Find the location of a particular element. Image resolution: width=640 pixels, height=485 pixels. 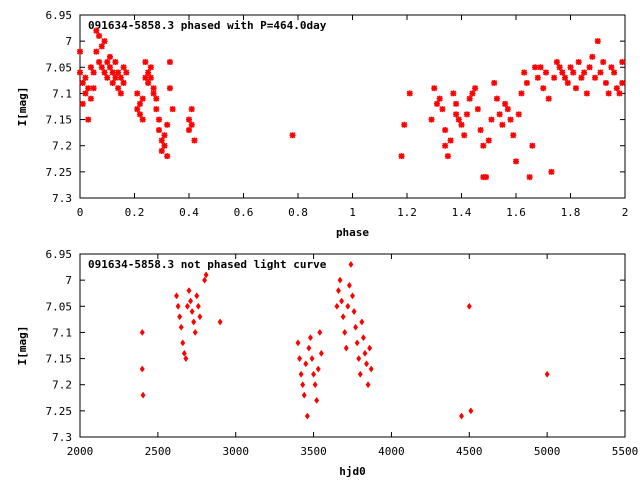

x-tick-label: 0.4 is located at coordinates (189, 212).